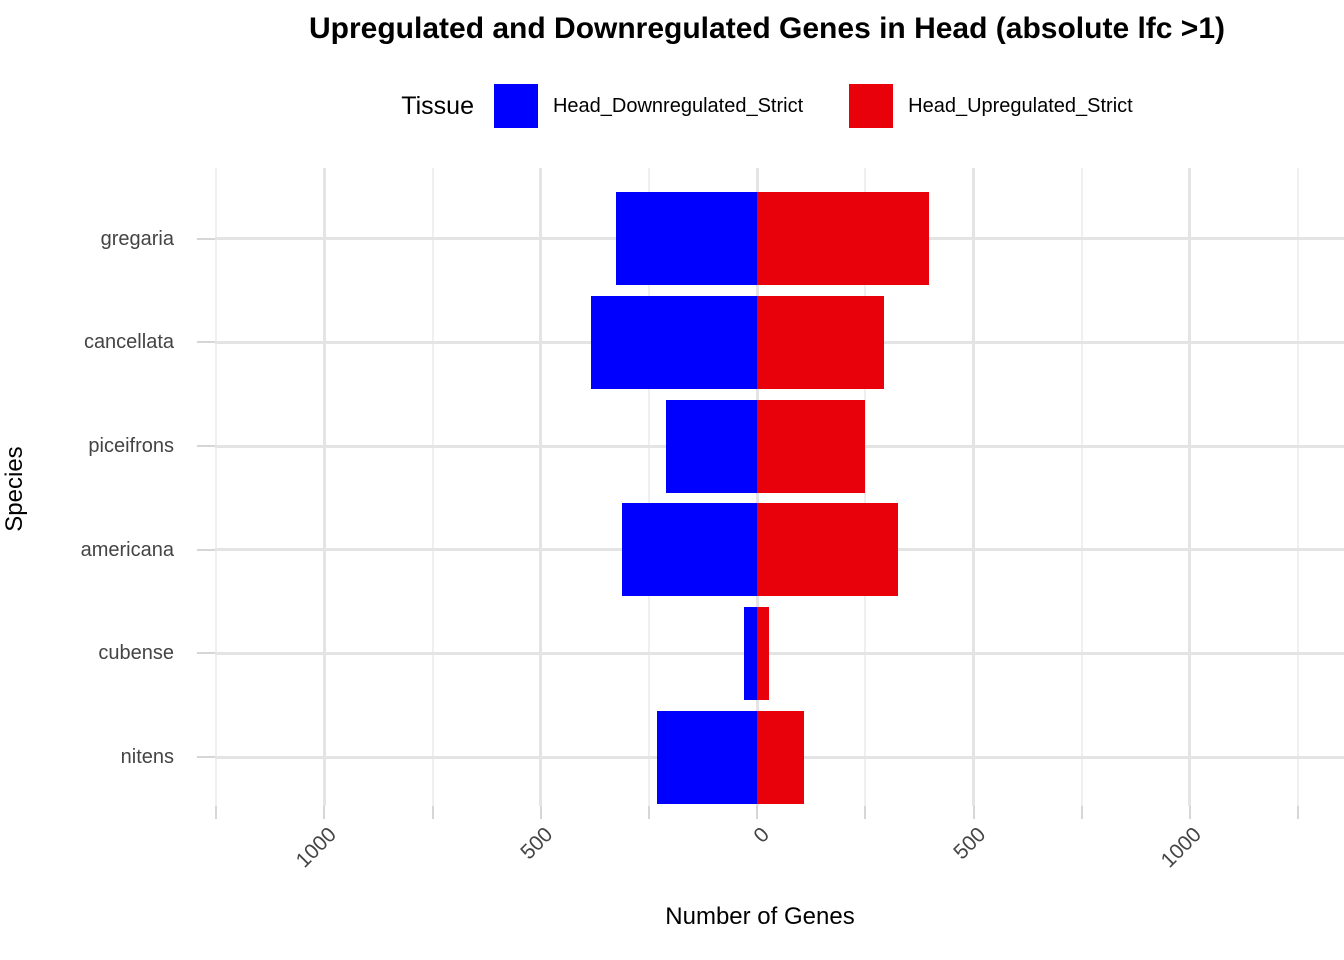  Describe the element at coordinates (821, 342) in the screenshot. I see `bar-up-cancellata` at that location.